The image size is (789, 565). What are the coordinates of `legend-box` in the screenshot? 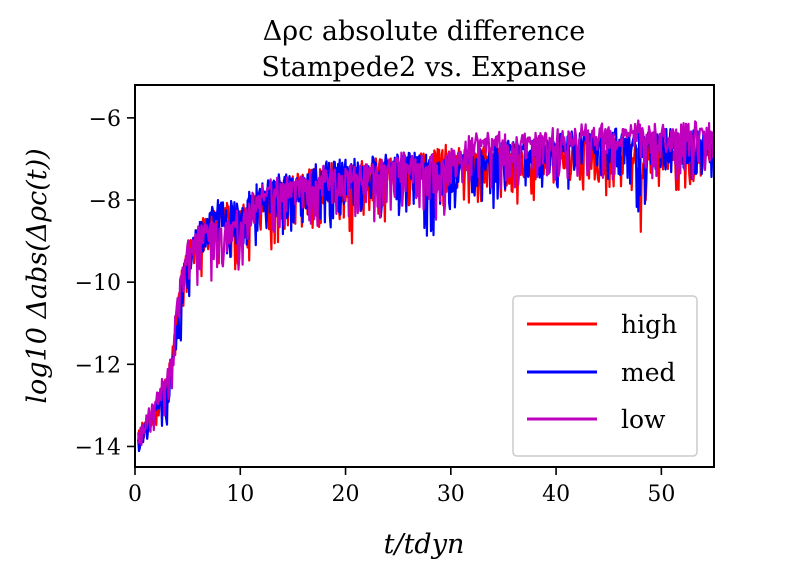 It's located at (605, 376).